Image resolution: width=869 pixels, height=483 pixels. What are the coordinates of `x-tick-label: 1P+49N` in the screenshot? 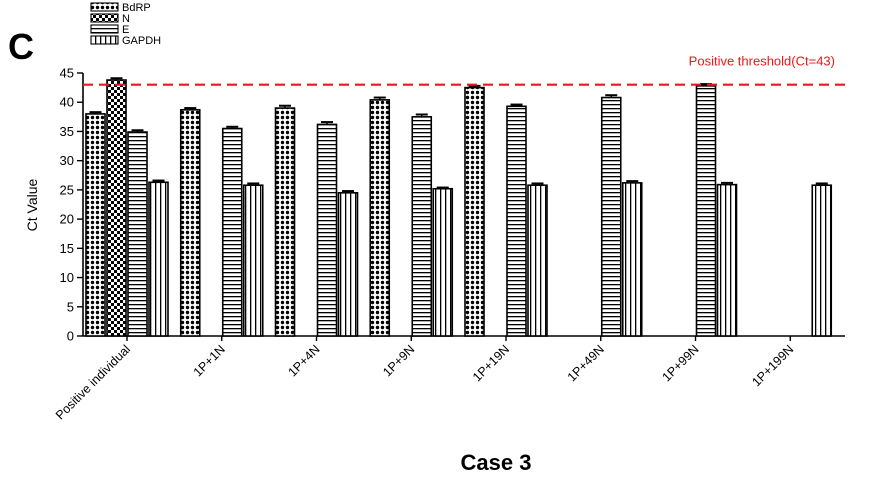 It's located at (586, 363).